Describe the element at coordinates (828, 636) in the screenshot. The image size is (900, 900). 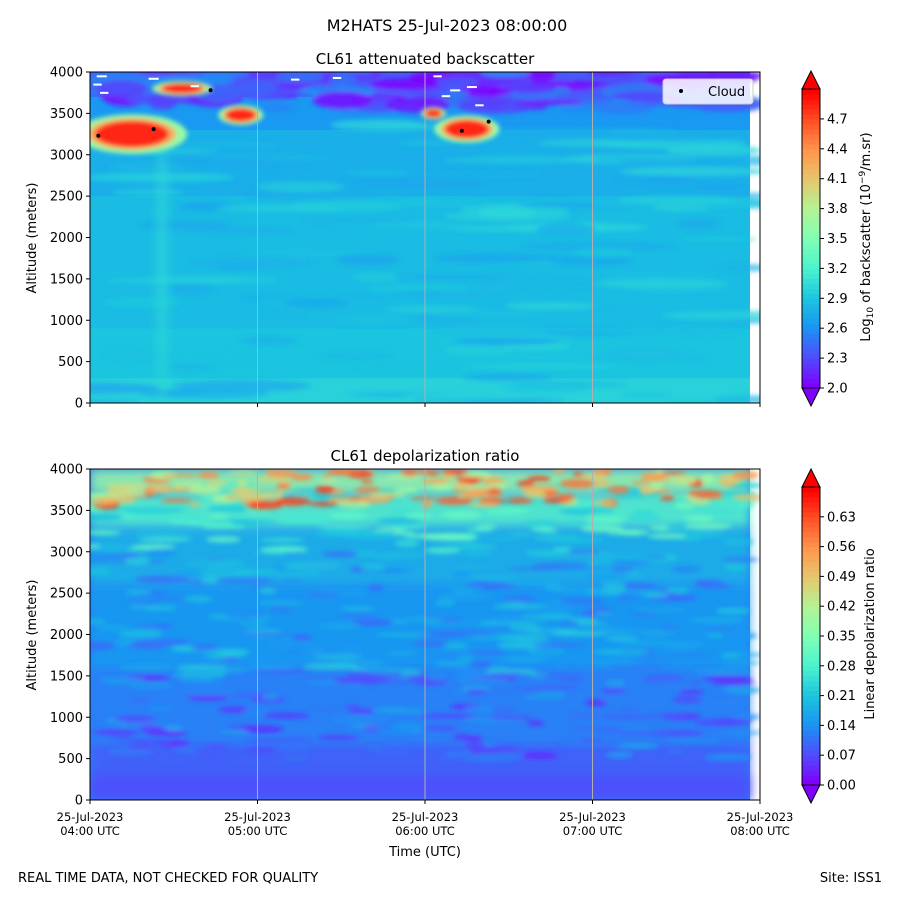
I see `depolarization-colorbar: 0.00 0.07 0.14 0.21 0.28 0.35 0.42 0.49 0.56 0.63` at that location.